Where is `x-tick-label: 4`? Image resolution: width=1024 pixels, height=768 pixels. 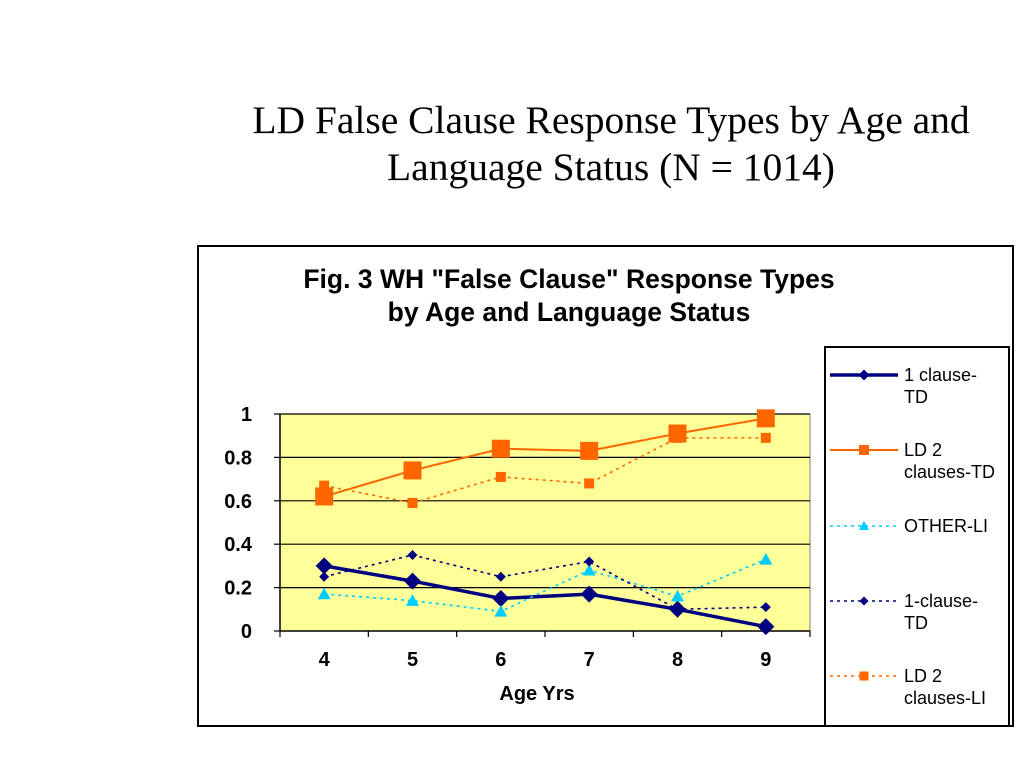
x-tick-label: 4 is located at coordinates (325, 660).